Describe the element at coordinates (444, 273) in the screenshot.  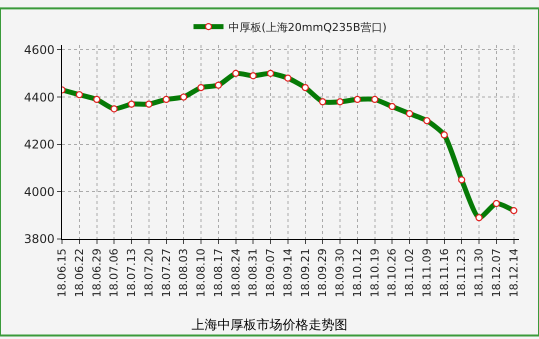
I see `x-tick-label: 18.11.16` at that location.